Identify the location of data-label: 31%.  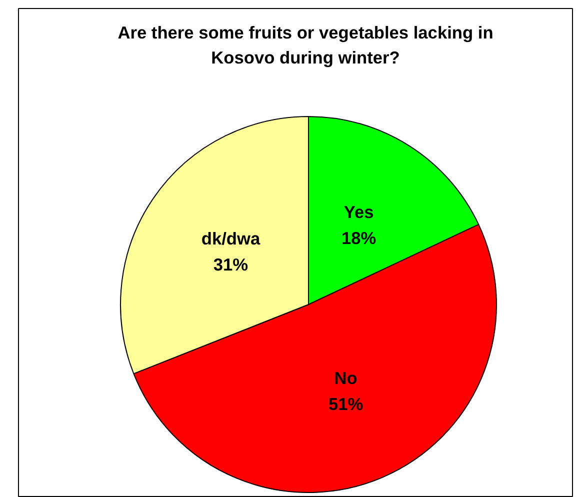
(230, 264).